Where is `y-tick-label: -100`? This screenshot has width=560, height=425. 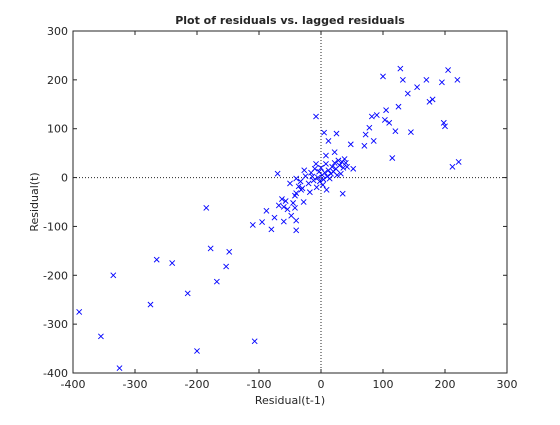
y-tick-label: -100 is located at coordinates (55, 226).